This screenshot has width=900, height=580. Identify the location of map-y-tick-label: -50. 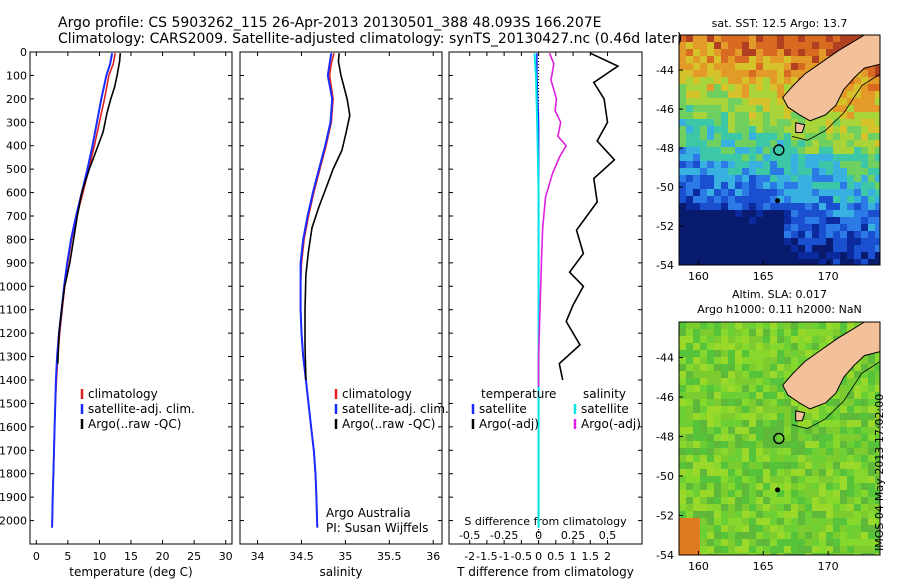
(665, 476).